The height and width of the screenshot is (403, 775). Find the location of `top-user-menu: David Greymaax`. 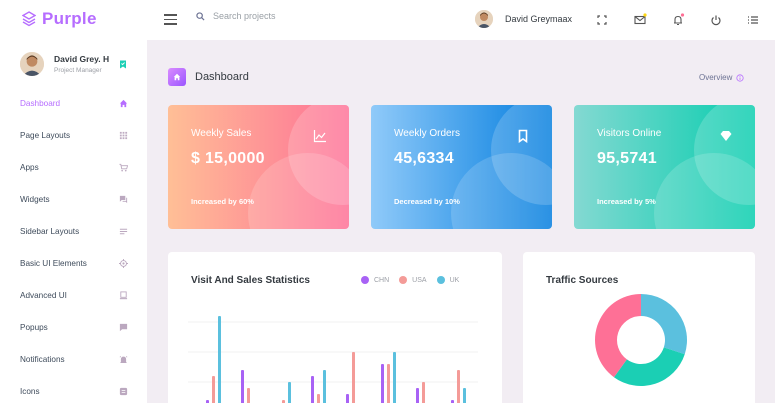

top-user-menu: David Greymaax is located at coordinates (523, 19).